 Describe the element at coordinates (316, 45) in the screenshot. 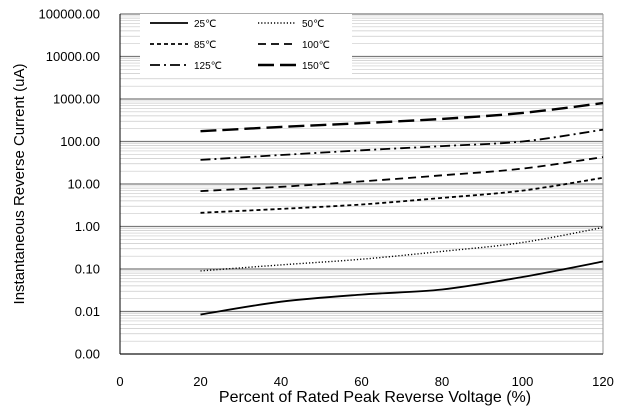

I see `legend-label: 100℃` at that location.